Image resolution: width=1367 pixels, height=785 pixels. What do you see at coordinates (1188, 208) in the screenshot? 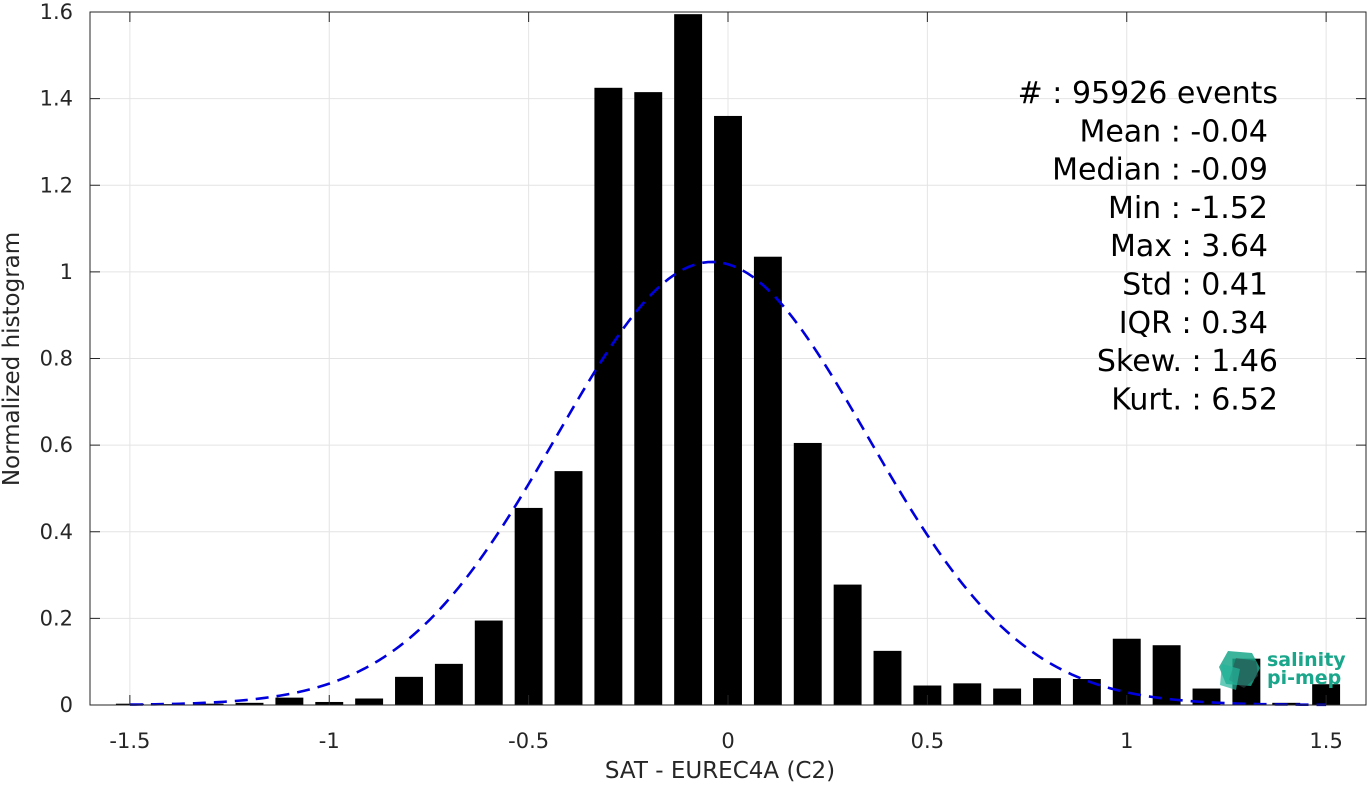
I see `stat-line: Min : -1.52` at bounding box center [1188, 208].